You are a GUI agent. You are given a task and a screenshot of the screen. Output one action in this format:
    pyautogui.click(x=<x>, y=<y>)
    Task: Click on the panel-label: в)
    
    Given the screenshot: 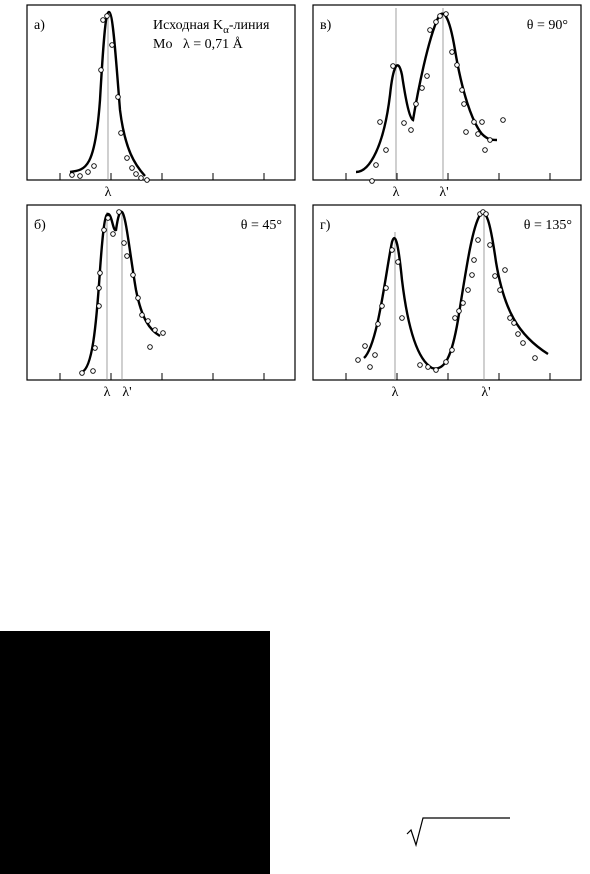 What is the action you would take?
    pyautogui.click(x=326, y=25)
    